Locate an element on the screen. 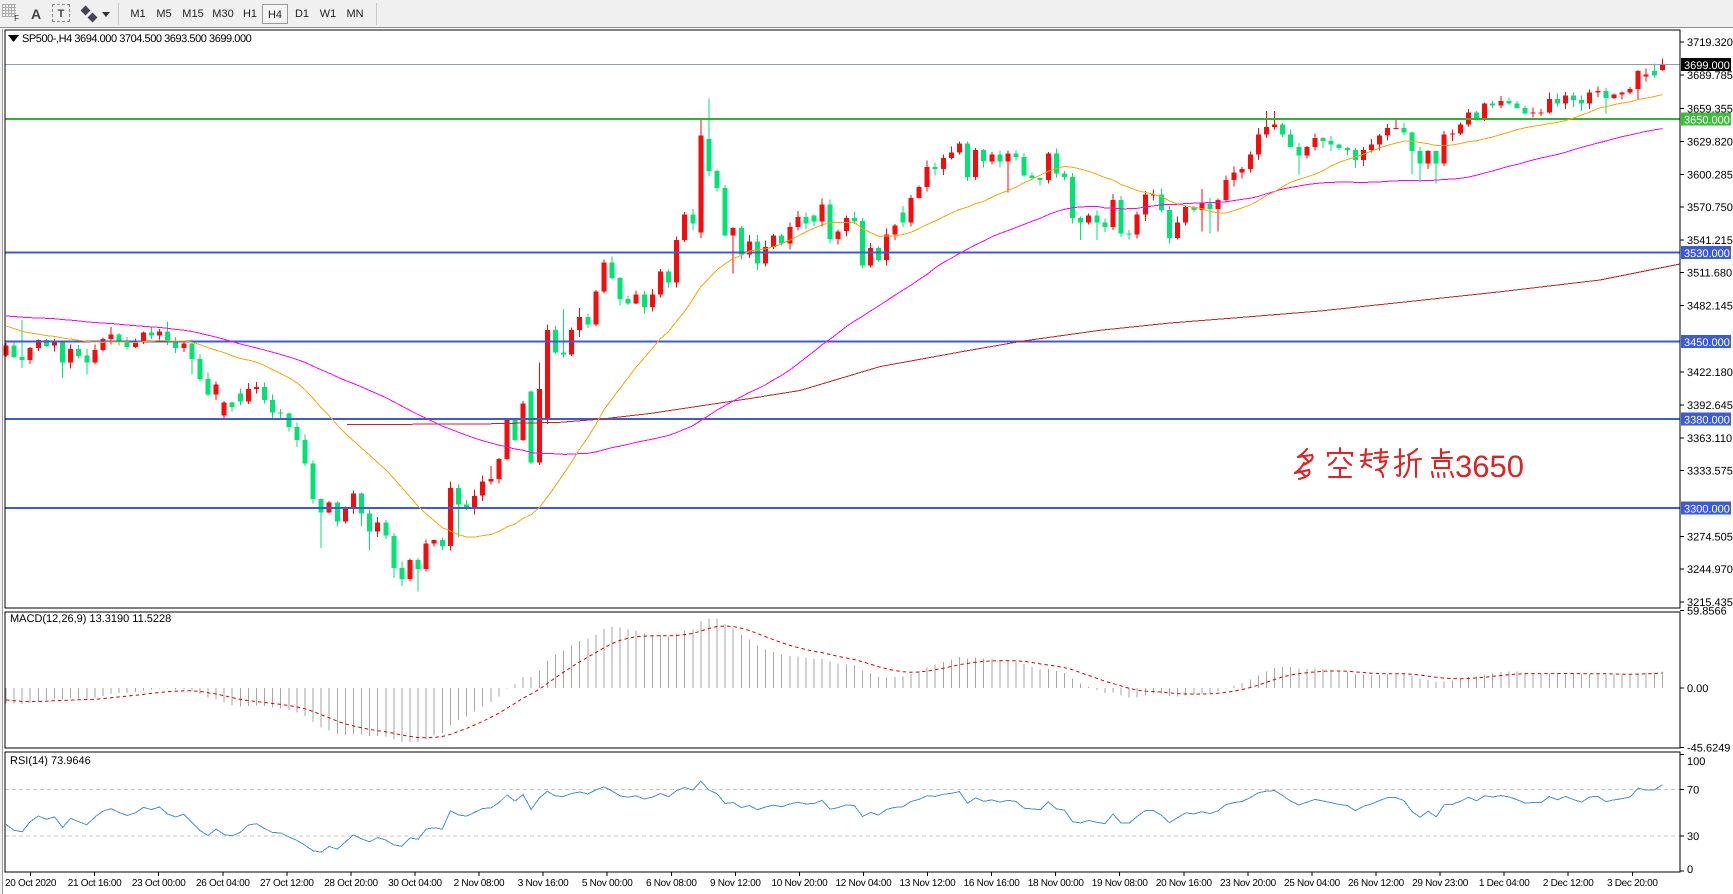 Image resolution: width=1733 pixels, height=894 pixels. svg-text: 59.8566 is located at coordinates (1707, 612).